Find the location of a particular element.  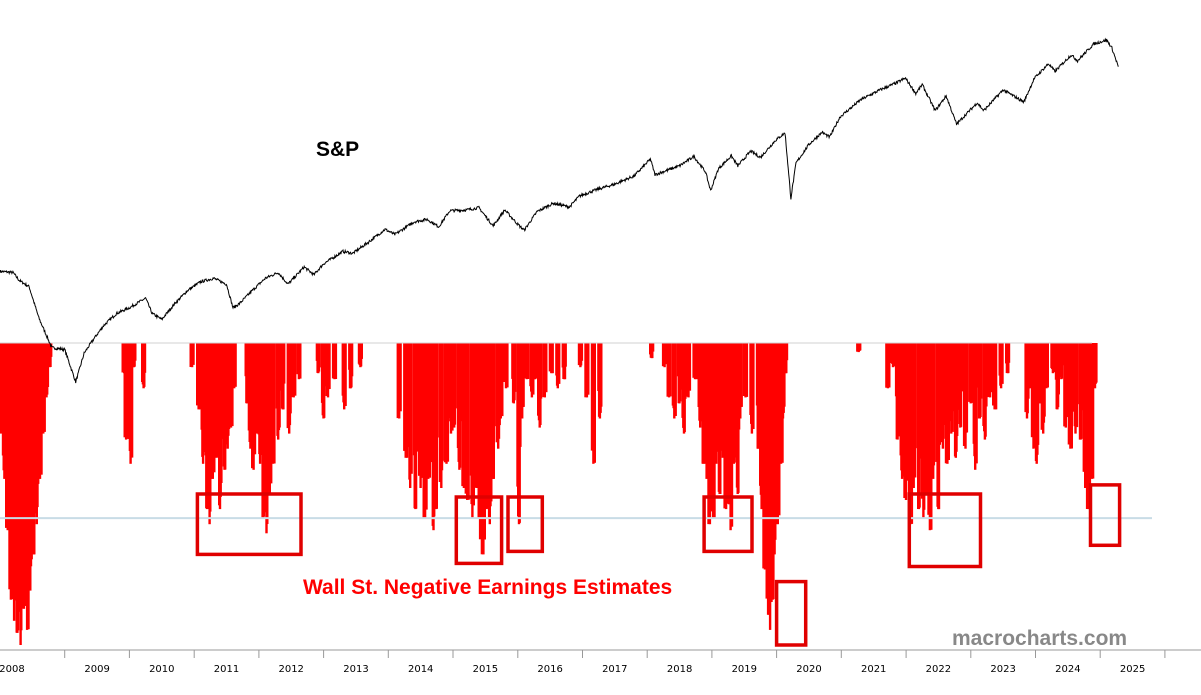

x-tick-label: 2023 is located at coordinates (1002, 669).